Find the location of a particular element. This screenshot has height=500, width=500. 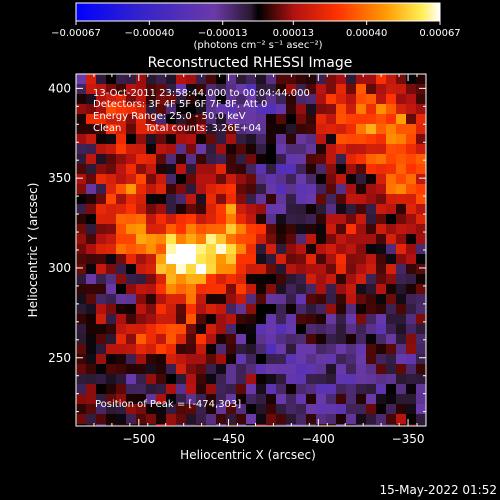

colorbar-tick-label: −0.00013 is located at coordinates (223, 33).